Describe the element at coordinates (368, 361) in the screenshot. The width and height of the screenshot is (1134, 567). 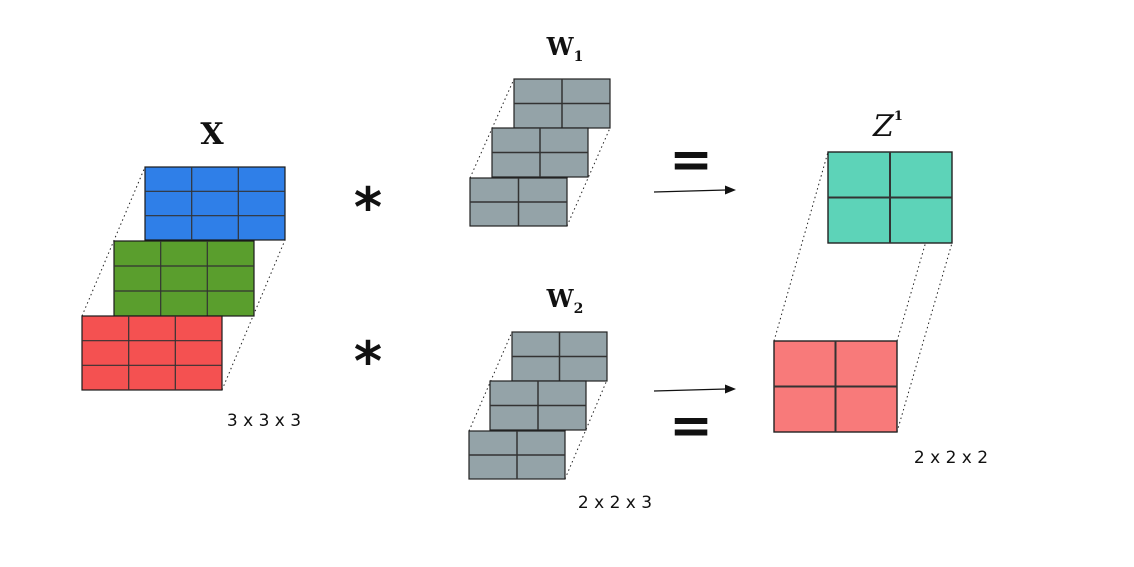
I see `conv-operator-2: *` at that location.